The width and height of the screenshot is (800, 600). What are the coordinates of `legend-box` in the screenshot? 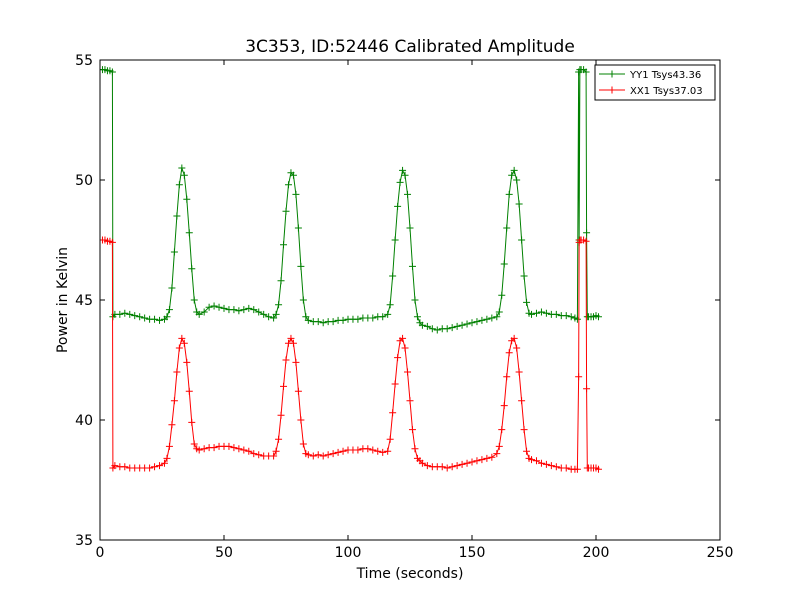 It's located at (655, 82).